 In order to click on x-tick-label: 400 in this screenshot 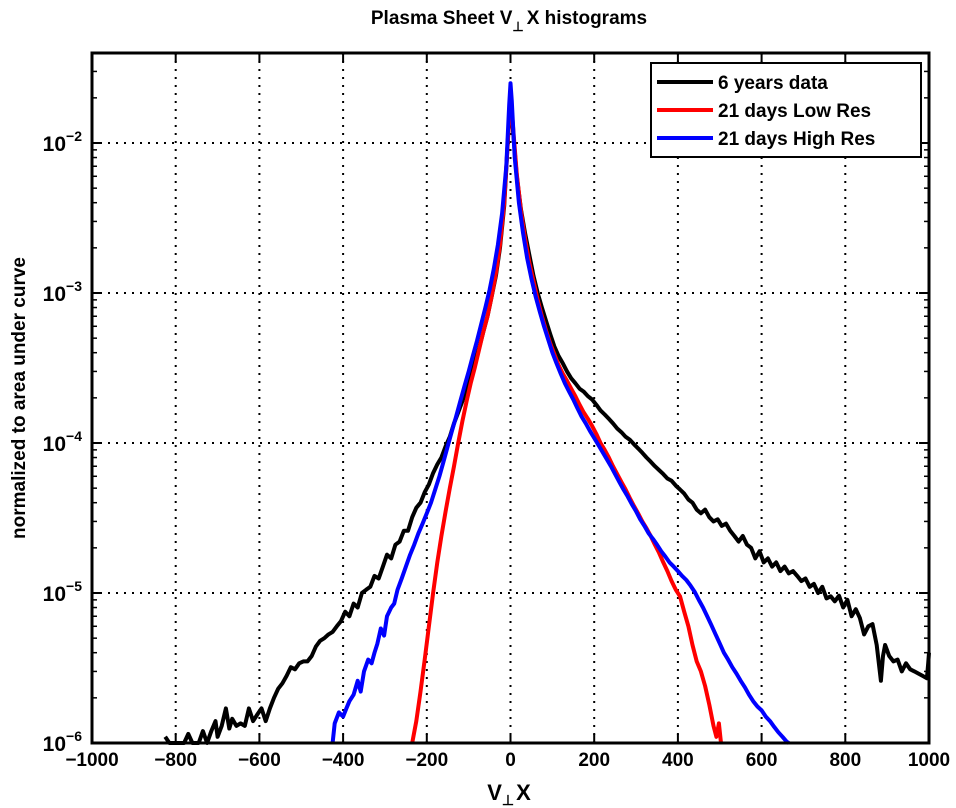, I will do `click(678, 760)`.